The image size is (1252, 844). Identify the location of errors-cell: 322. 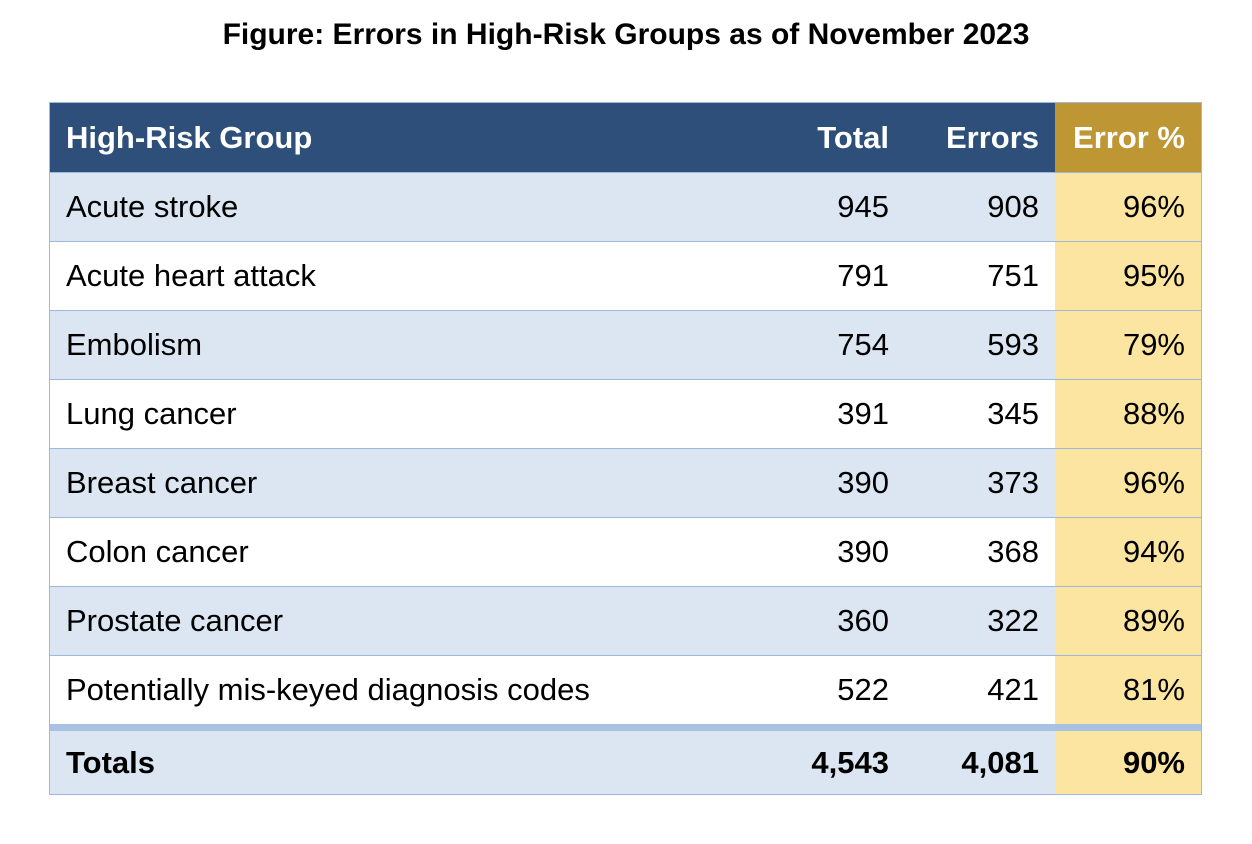
(1013, 620).